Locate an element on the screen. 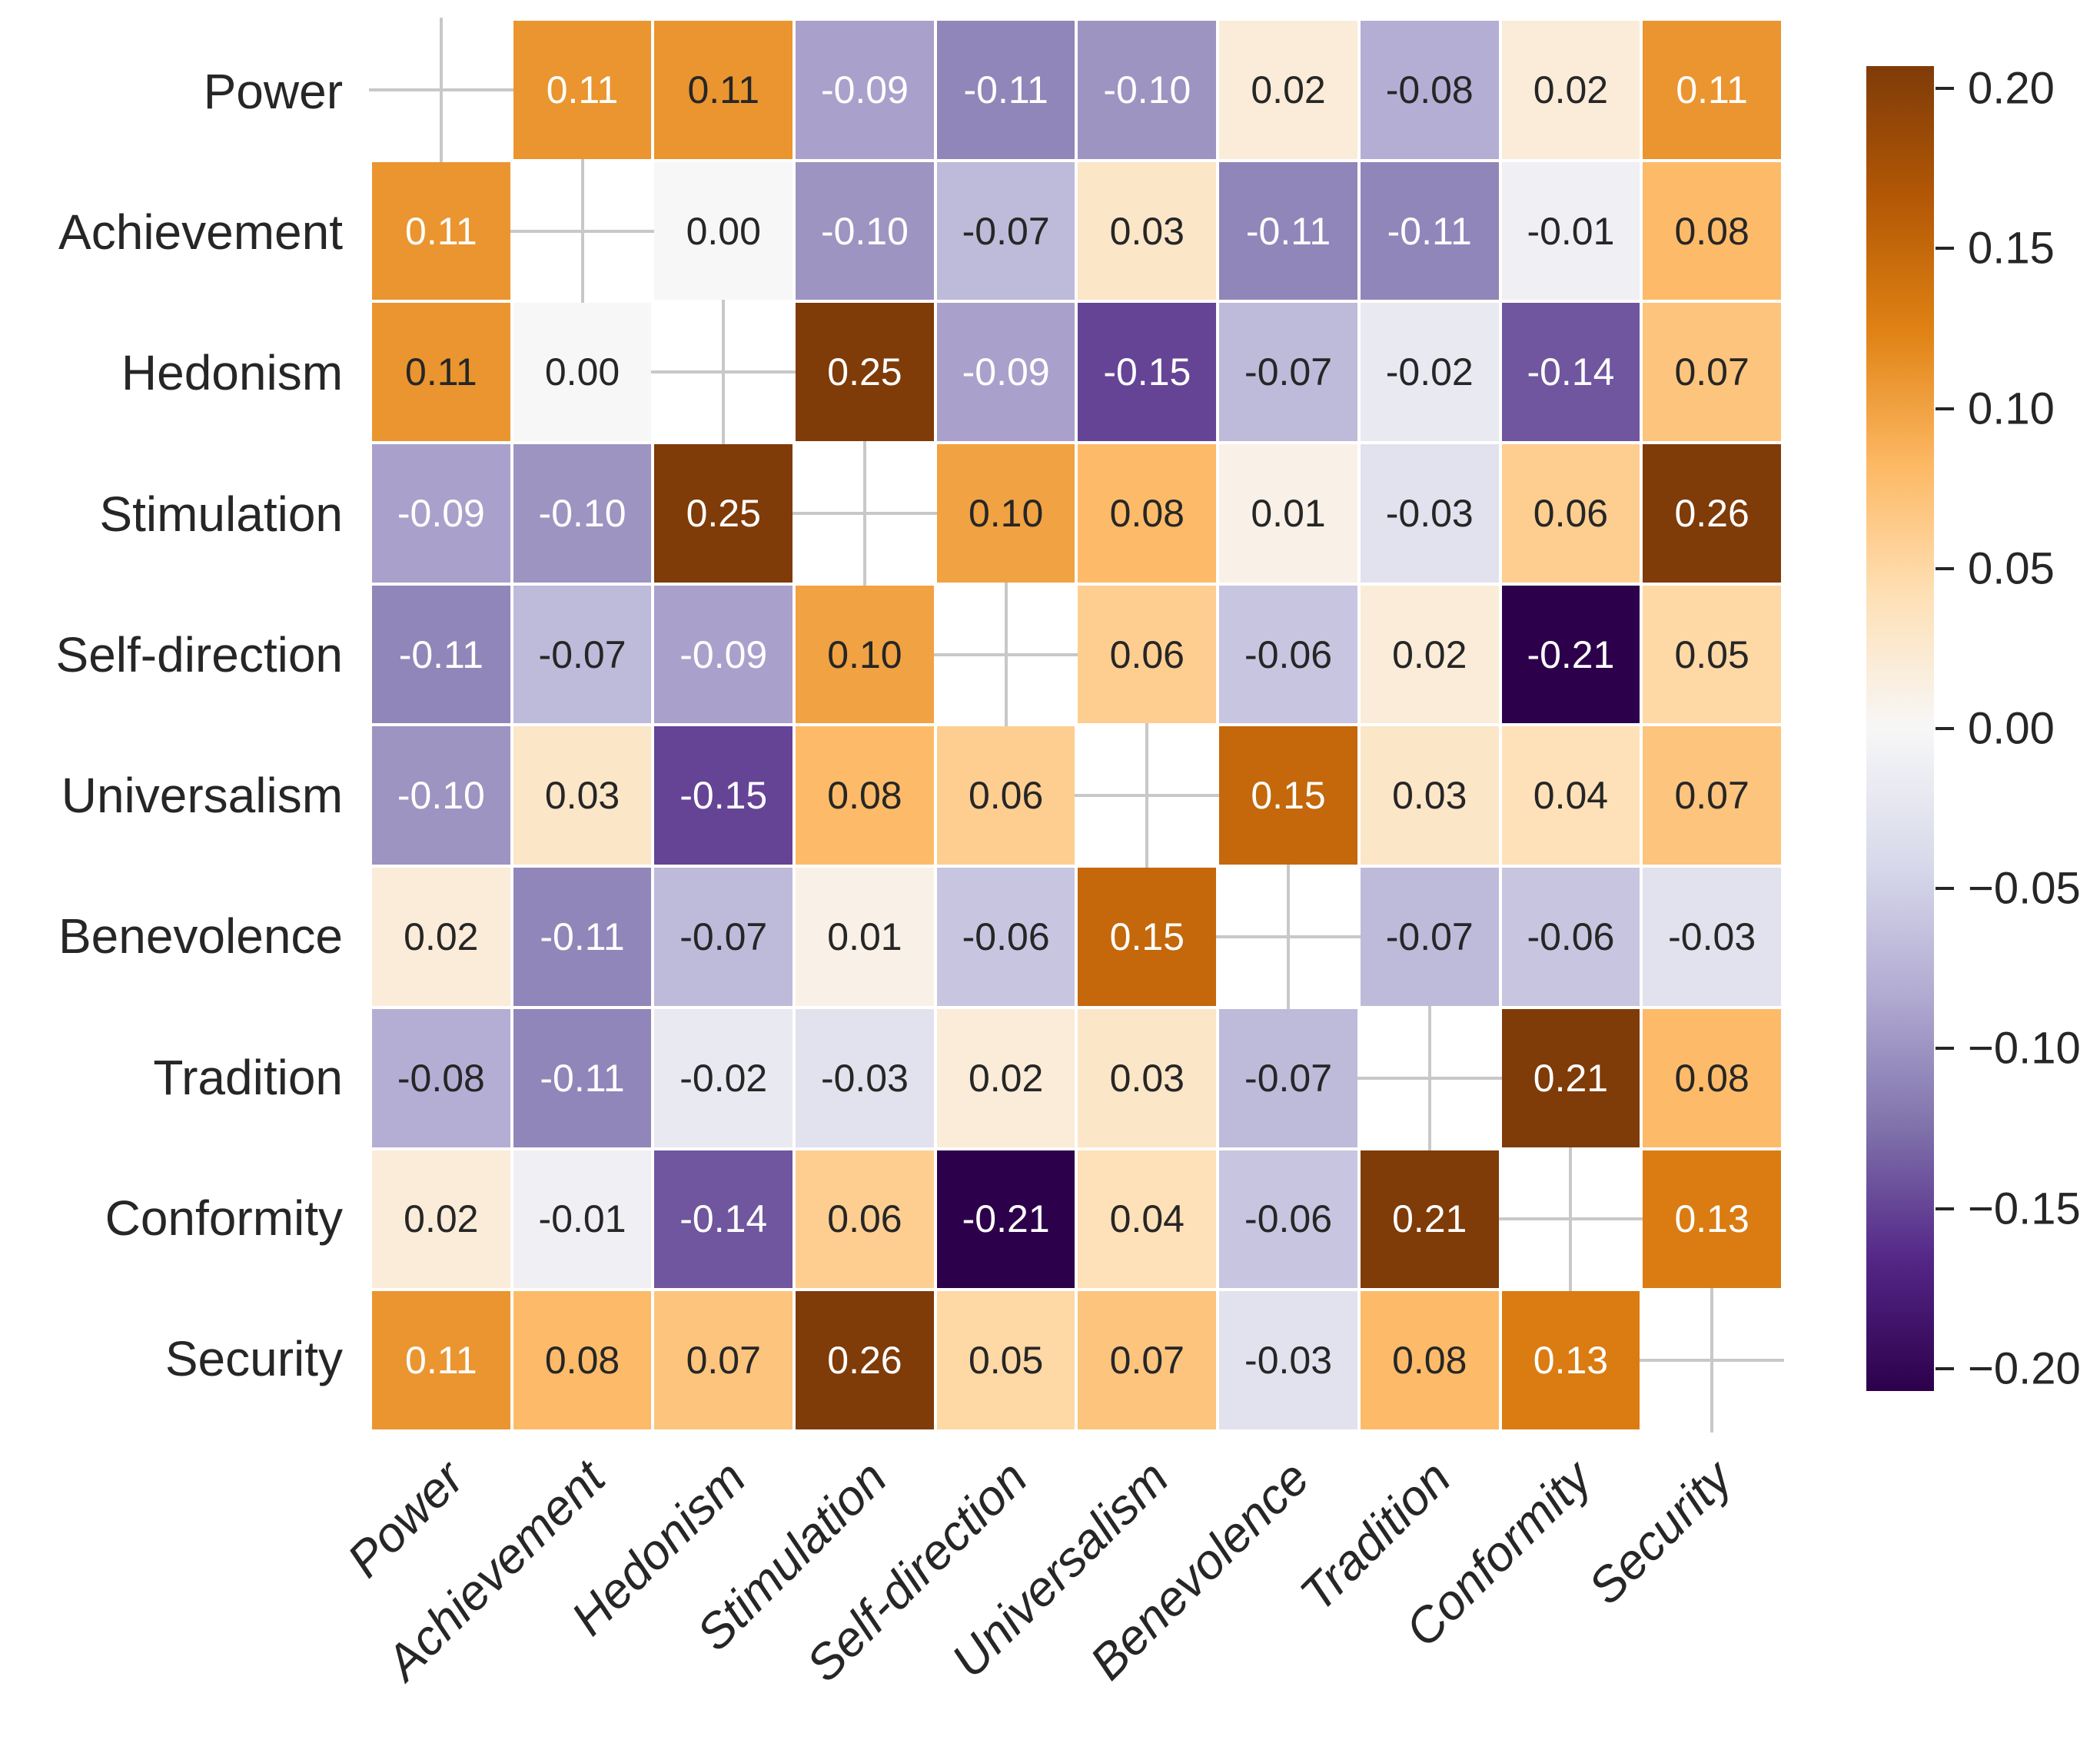 Image resolution: width=2100 pixels, height=1743 pixels. y-tick-label: Achievement is located at coordinates (201, 232).